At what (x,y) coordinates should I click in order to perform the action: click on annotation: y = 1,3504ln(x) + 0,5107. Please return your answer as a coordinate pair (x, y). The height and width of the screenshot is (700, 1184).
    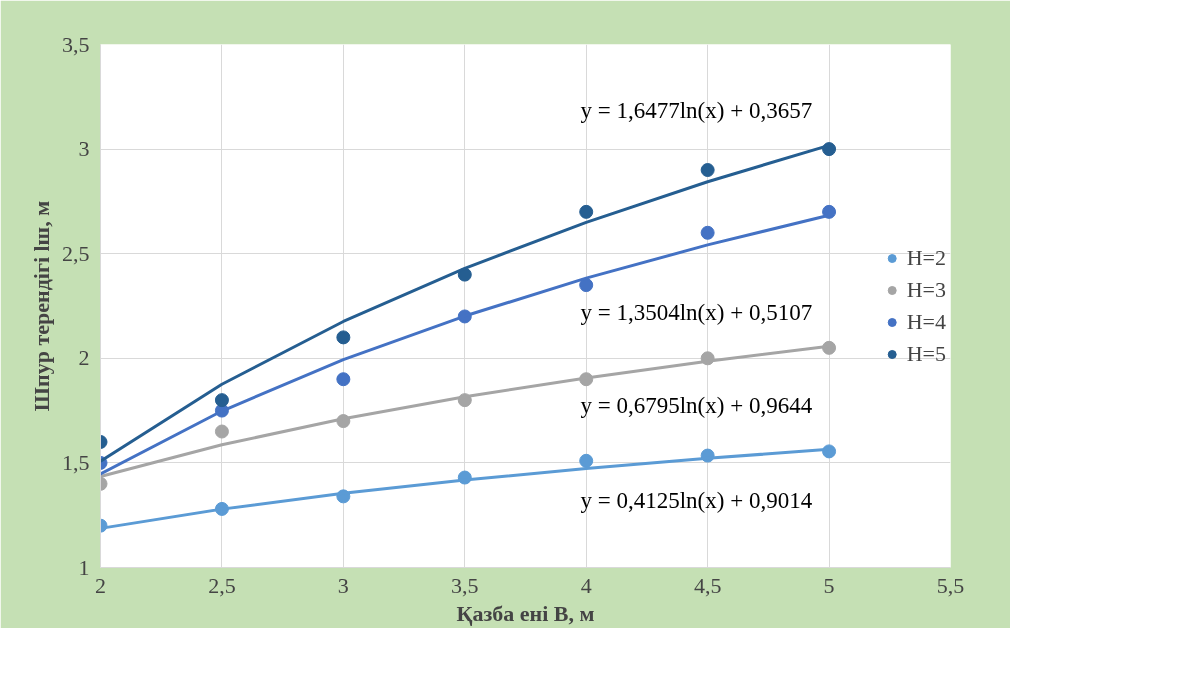
    Looking at the image, I should click on (696, 312).